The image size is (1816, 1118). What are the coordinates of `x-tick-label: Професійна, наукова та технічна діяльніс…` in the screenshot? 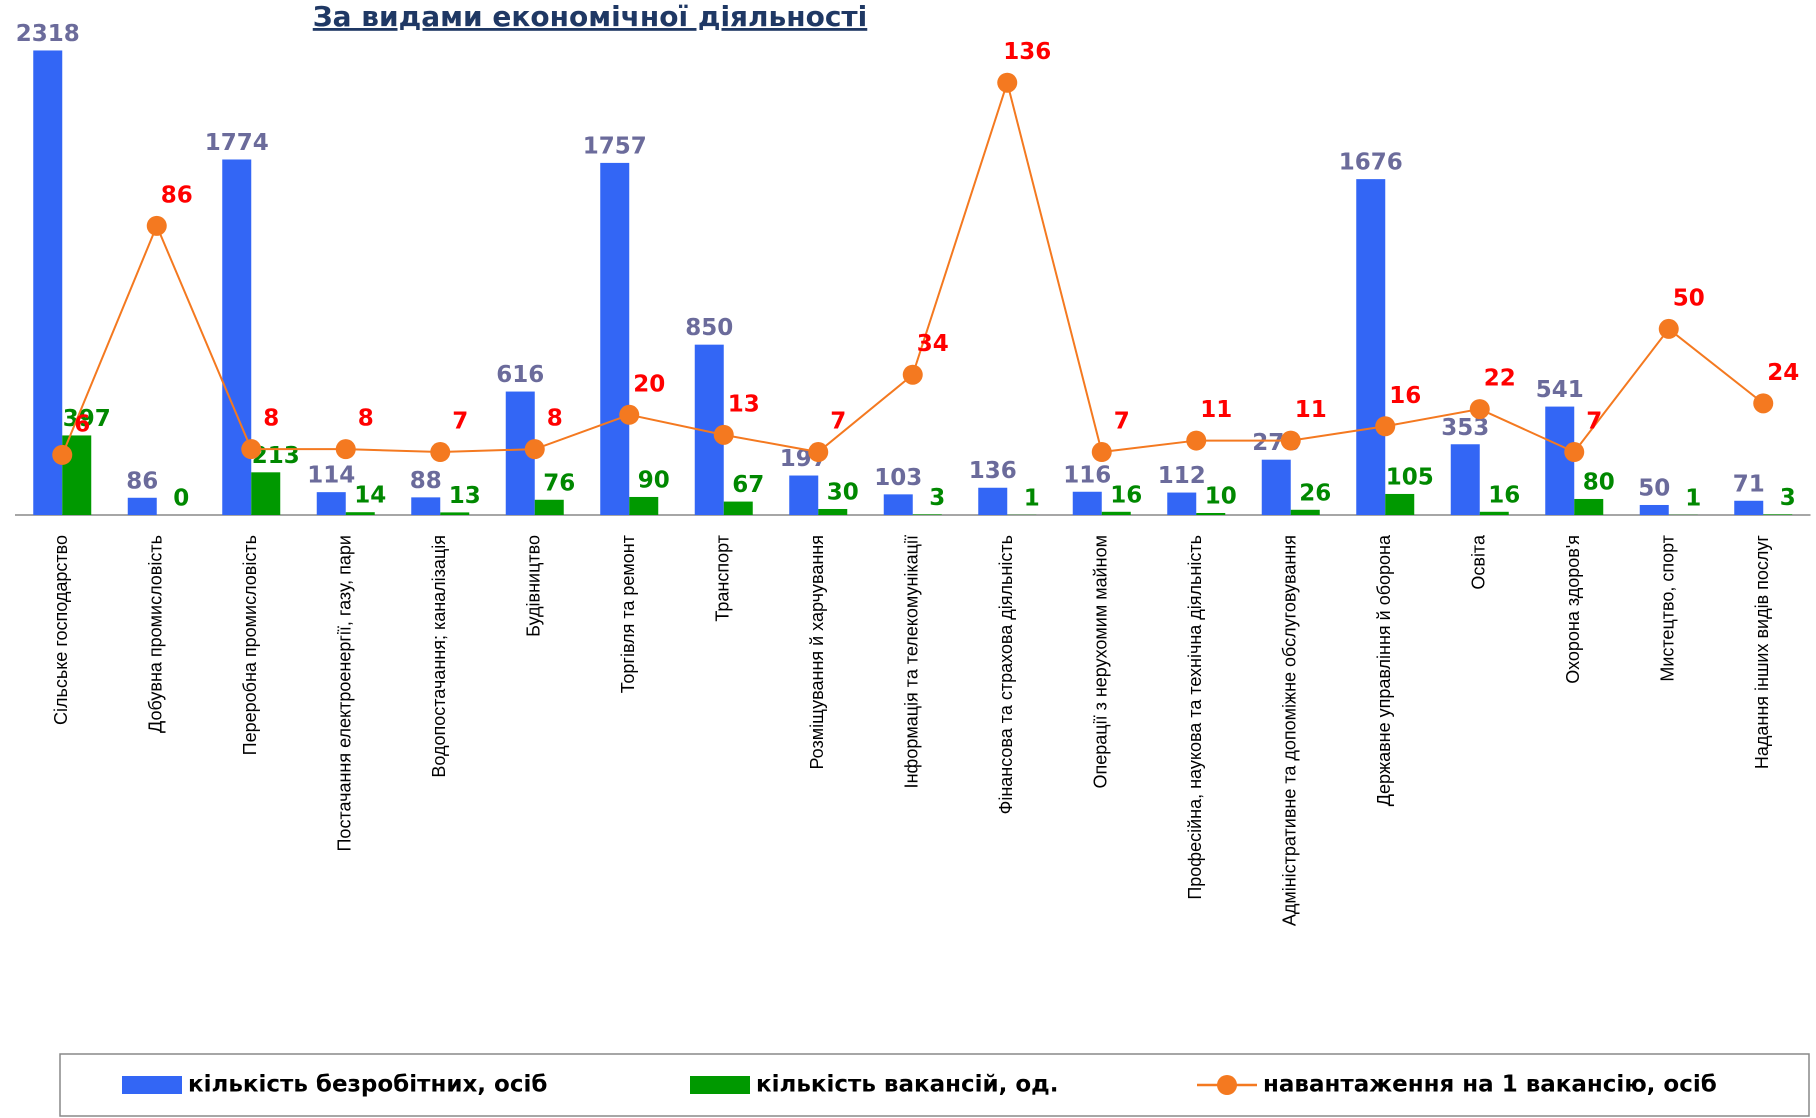 It's located at (1195, 717).